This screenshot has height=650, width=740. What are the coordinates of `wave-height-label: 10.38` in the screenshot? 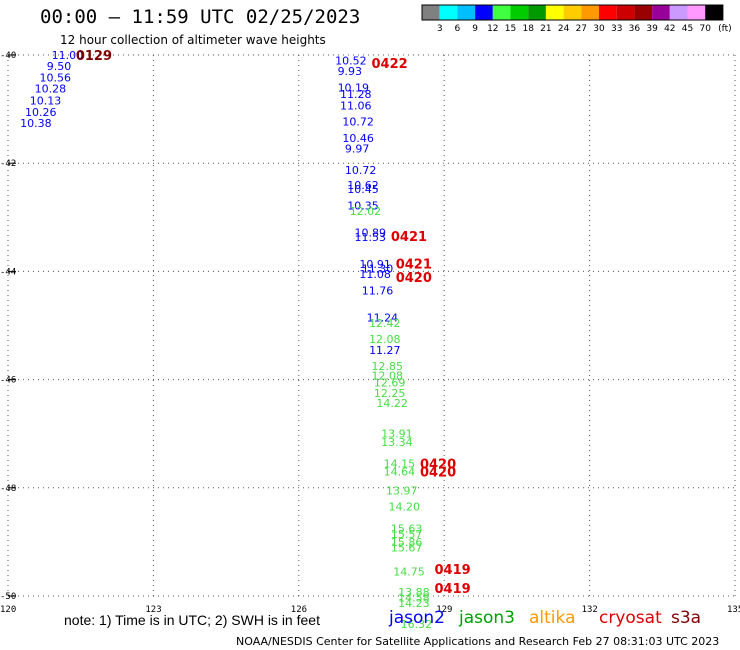 It's located at (36, 123).